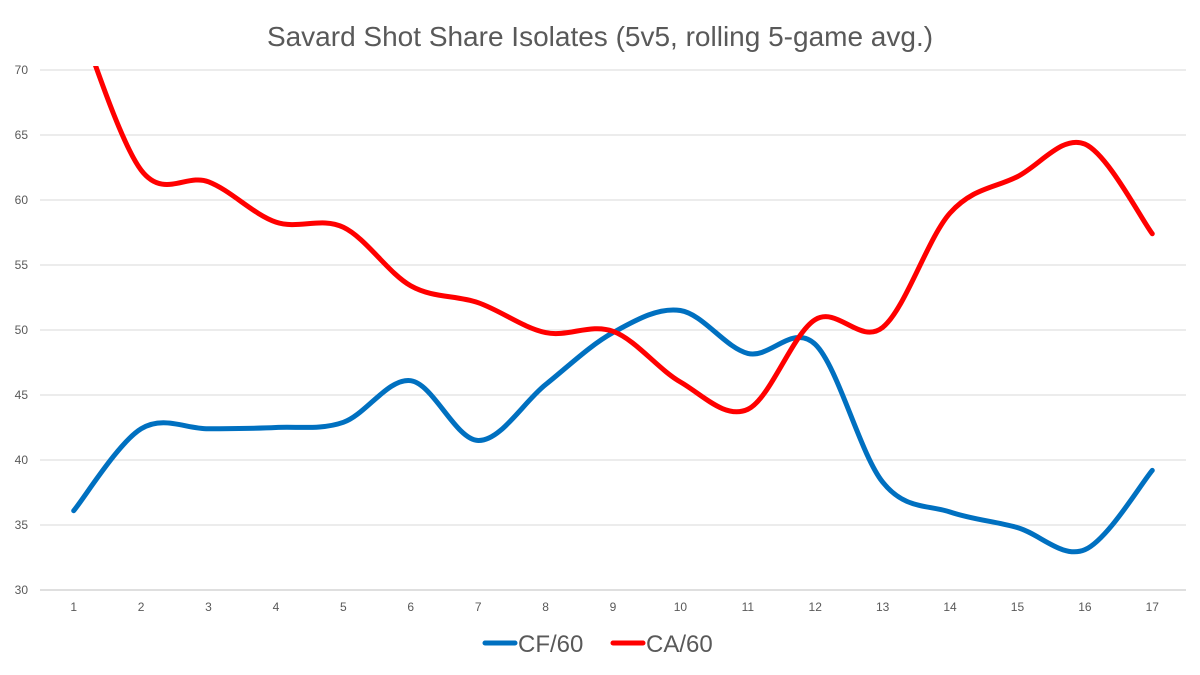 This screenshot has width=1200, height=675. I want to click on legend-item-ca-60: CA/60, so click(661, 644).